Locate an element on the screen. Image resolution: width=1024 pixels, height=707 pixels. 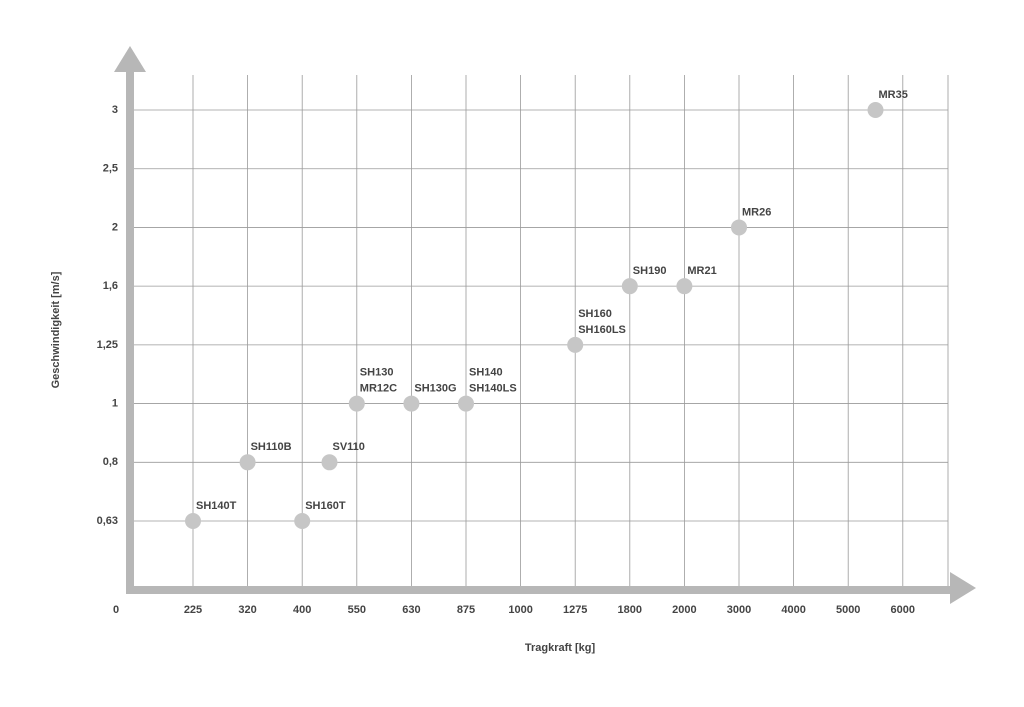
y-tick-label: 2 is located at coordinates (115, 227).